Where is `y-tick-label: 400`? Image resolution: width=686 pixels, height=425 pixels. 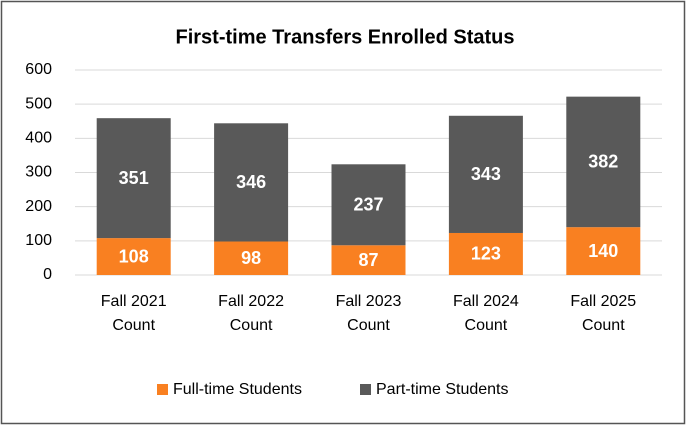
y-tick-label: 400 is located at coordinates (38, 138).